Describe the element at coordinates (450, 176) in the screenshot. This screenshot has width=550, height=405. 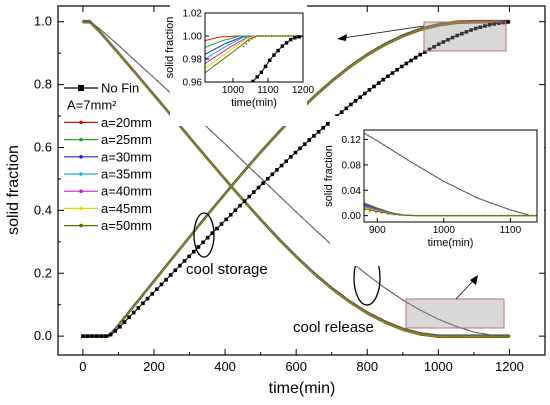
I see `inset-frame` at that location.